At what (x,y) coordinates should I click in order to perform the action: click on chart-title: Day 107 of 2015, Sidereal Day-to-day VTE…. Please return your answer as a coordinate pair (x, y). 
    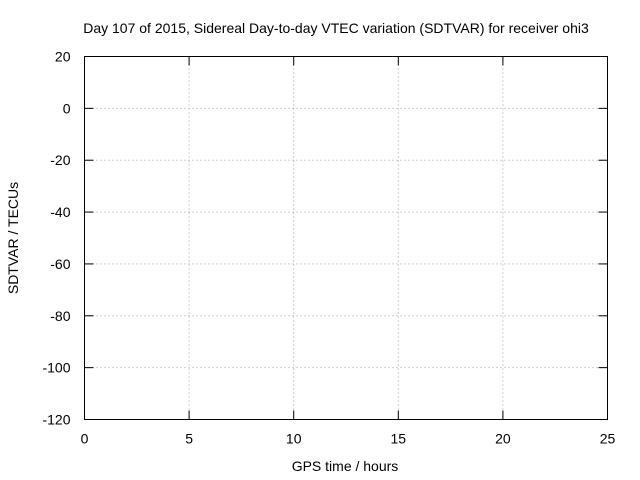
    Looking at the image, I should click on (336, 28).